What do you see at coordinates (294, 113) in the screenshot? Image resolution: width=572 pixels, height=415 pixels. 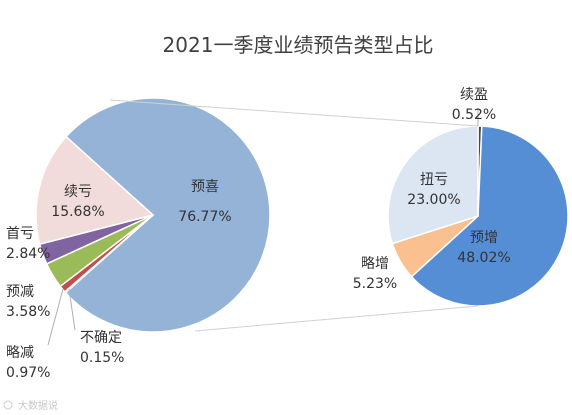 I see `connector-line-top` at bounding box center [294, 113].